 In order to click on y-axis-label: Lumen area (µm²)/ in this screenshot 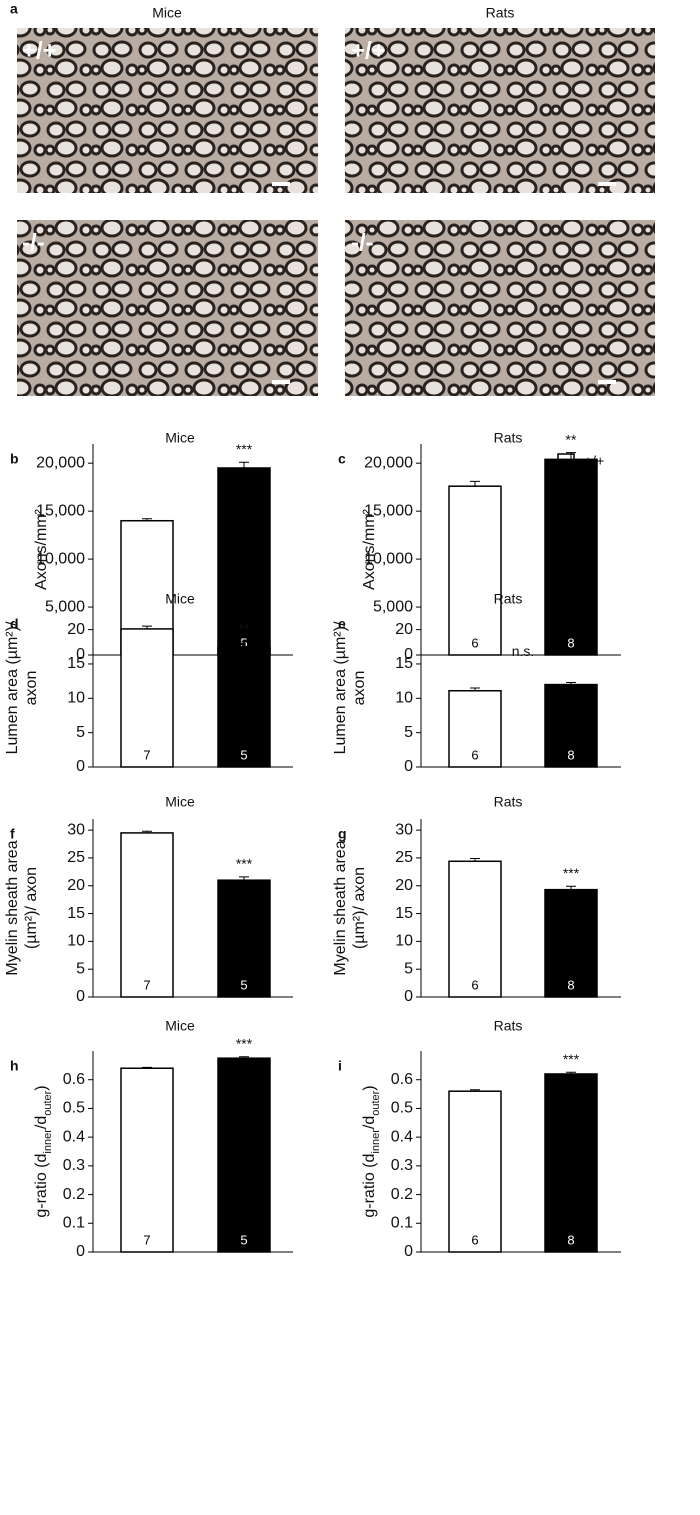, I will do `click(12, 687)`.